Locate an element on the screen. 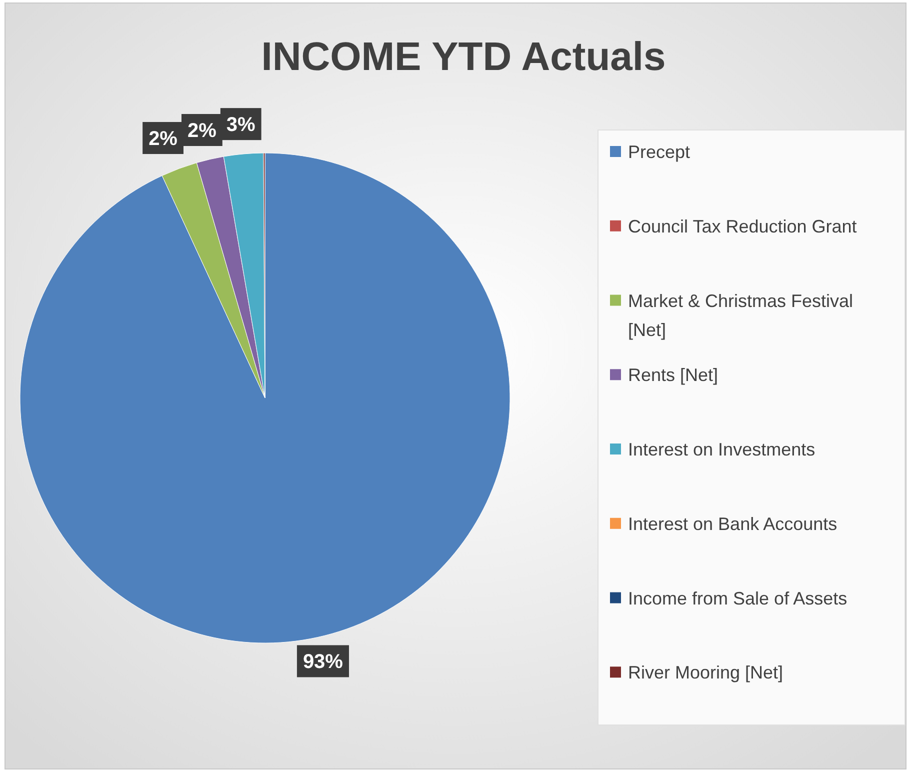 This screenshot has width=911, height=774. data-label: 3% is located at coordinates (241, 125).